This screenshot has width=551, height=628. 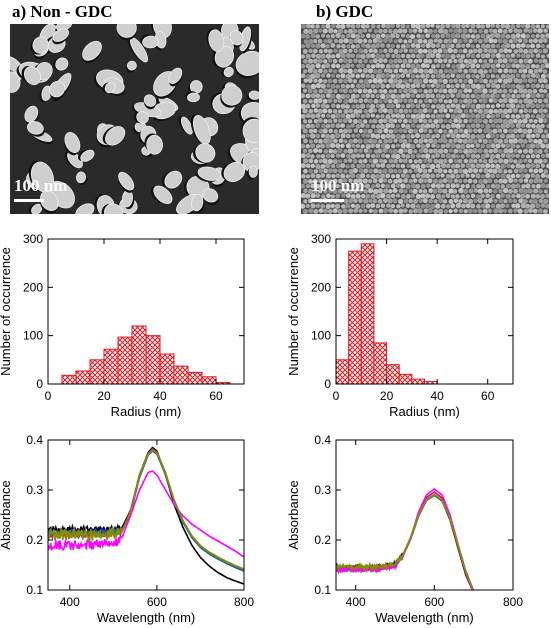 What do you see at coordinates (387, 396) in the screenshot?
I see `hist-gdc-xtick-label-1: 20` at bounding box center [387, 396].